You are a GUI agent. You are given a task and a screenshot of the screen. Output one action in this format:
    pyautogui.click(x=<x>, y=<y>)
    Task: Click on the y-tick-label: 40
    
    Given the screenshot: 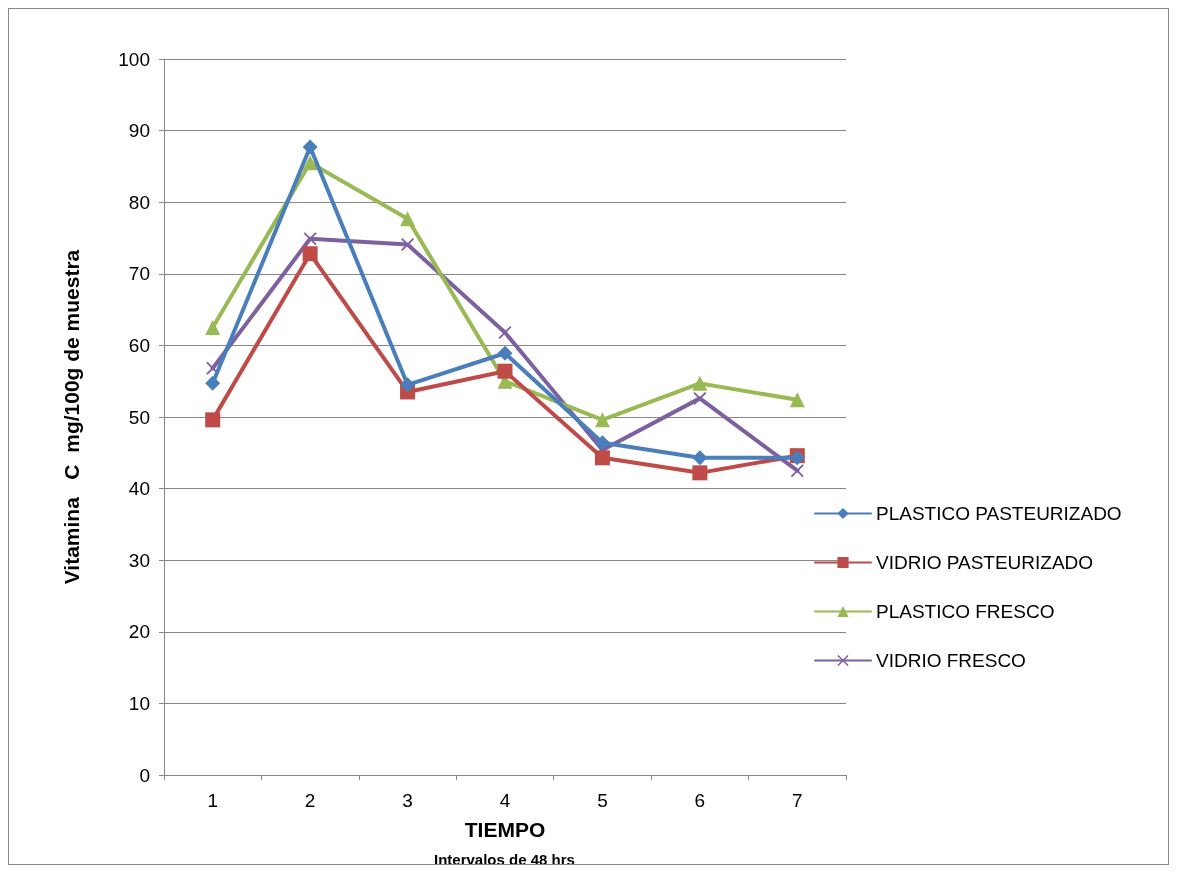 What is the action you would take?
    pyautogui.click(x=139, y=489)
    